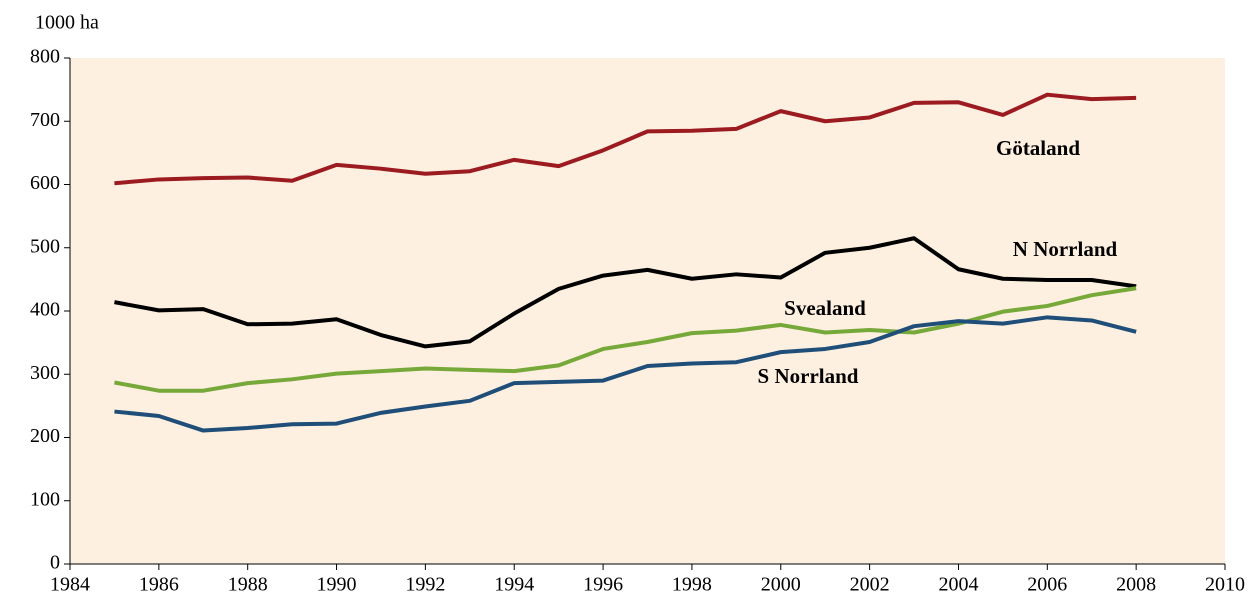 This screenshot has width=1254, height=603. I want to click on y-tick-label: 600, so click(45, 183).